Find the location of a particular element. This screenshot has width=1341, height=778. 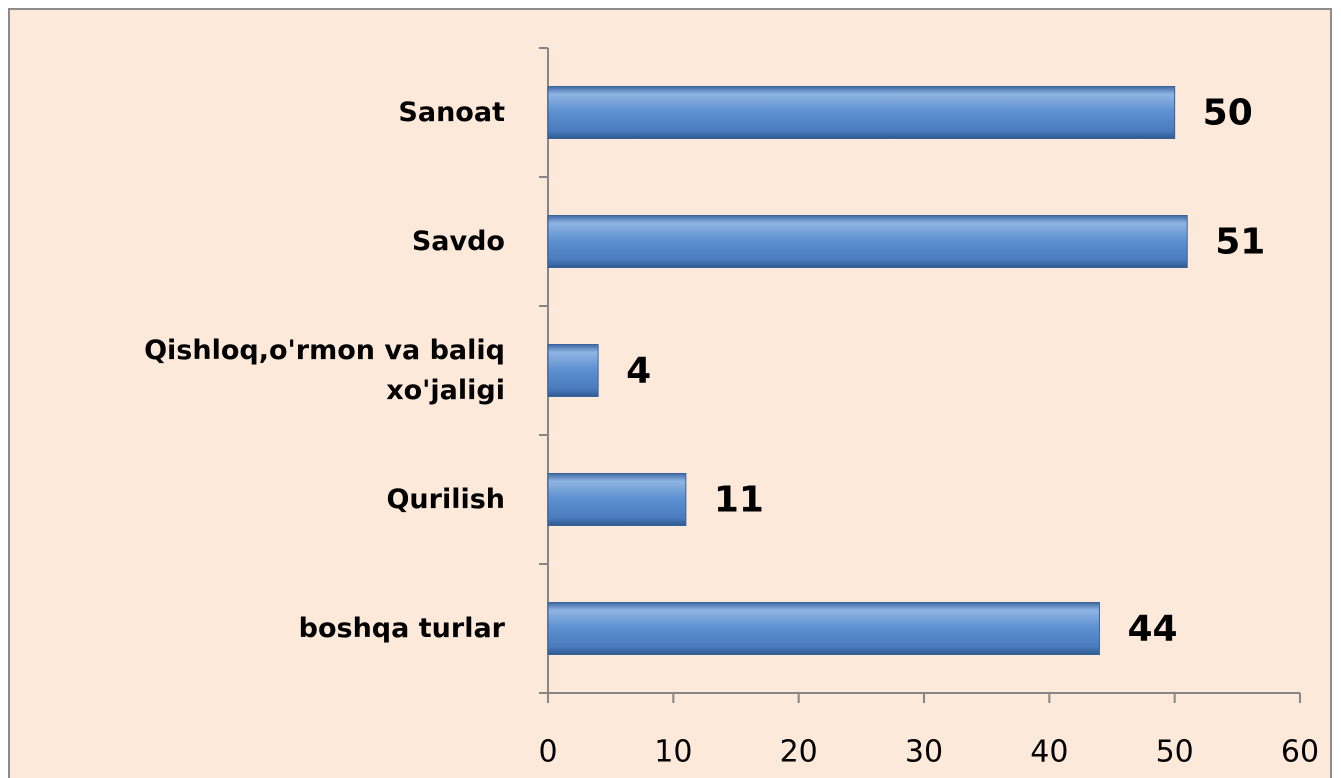

value-label: 4 is located at coordinates (638, 371).